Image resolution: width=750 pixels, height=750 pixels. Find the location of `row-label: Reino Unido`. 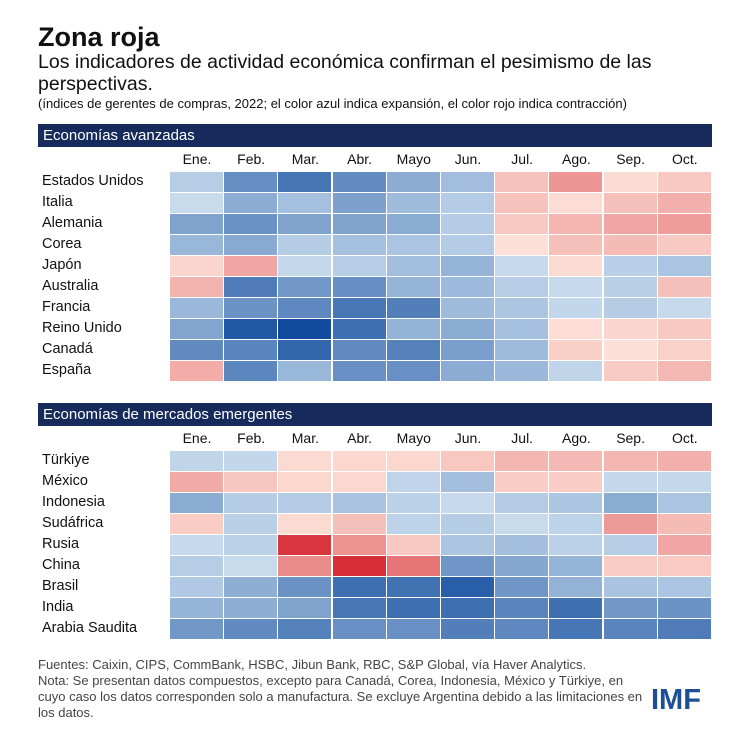

row-label: Reino Unido is located at coordinates (82, 328).